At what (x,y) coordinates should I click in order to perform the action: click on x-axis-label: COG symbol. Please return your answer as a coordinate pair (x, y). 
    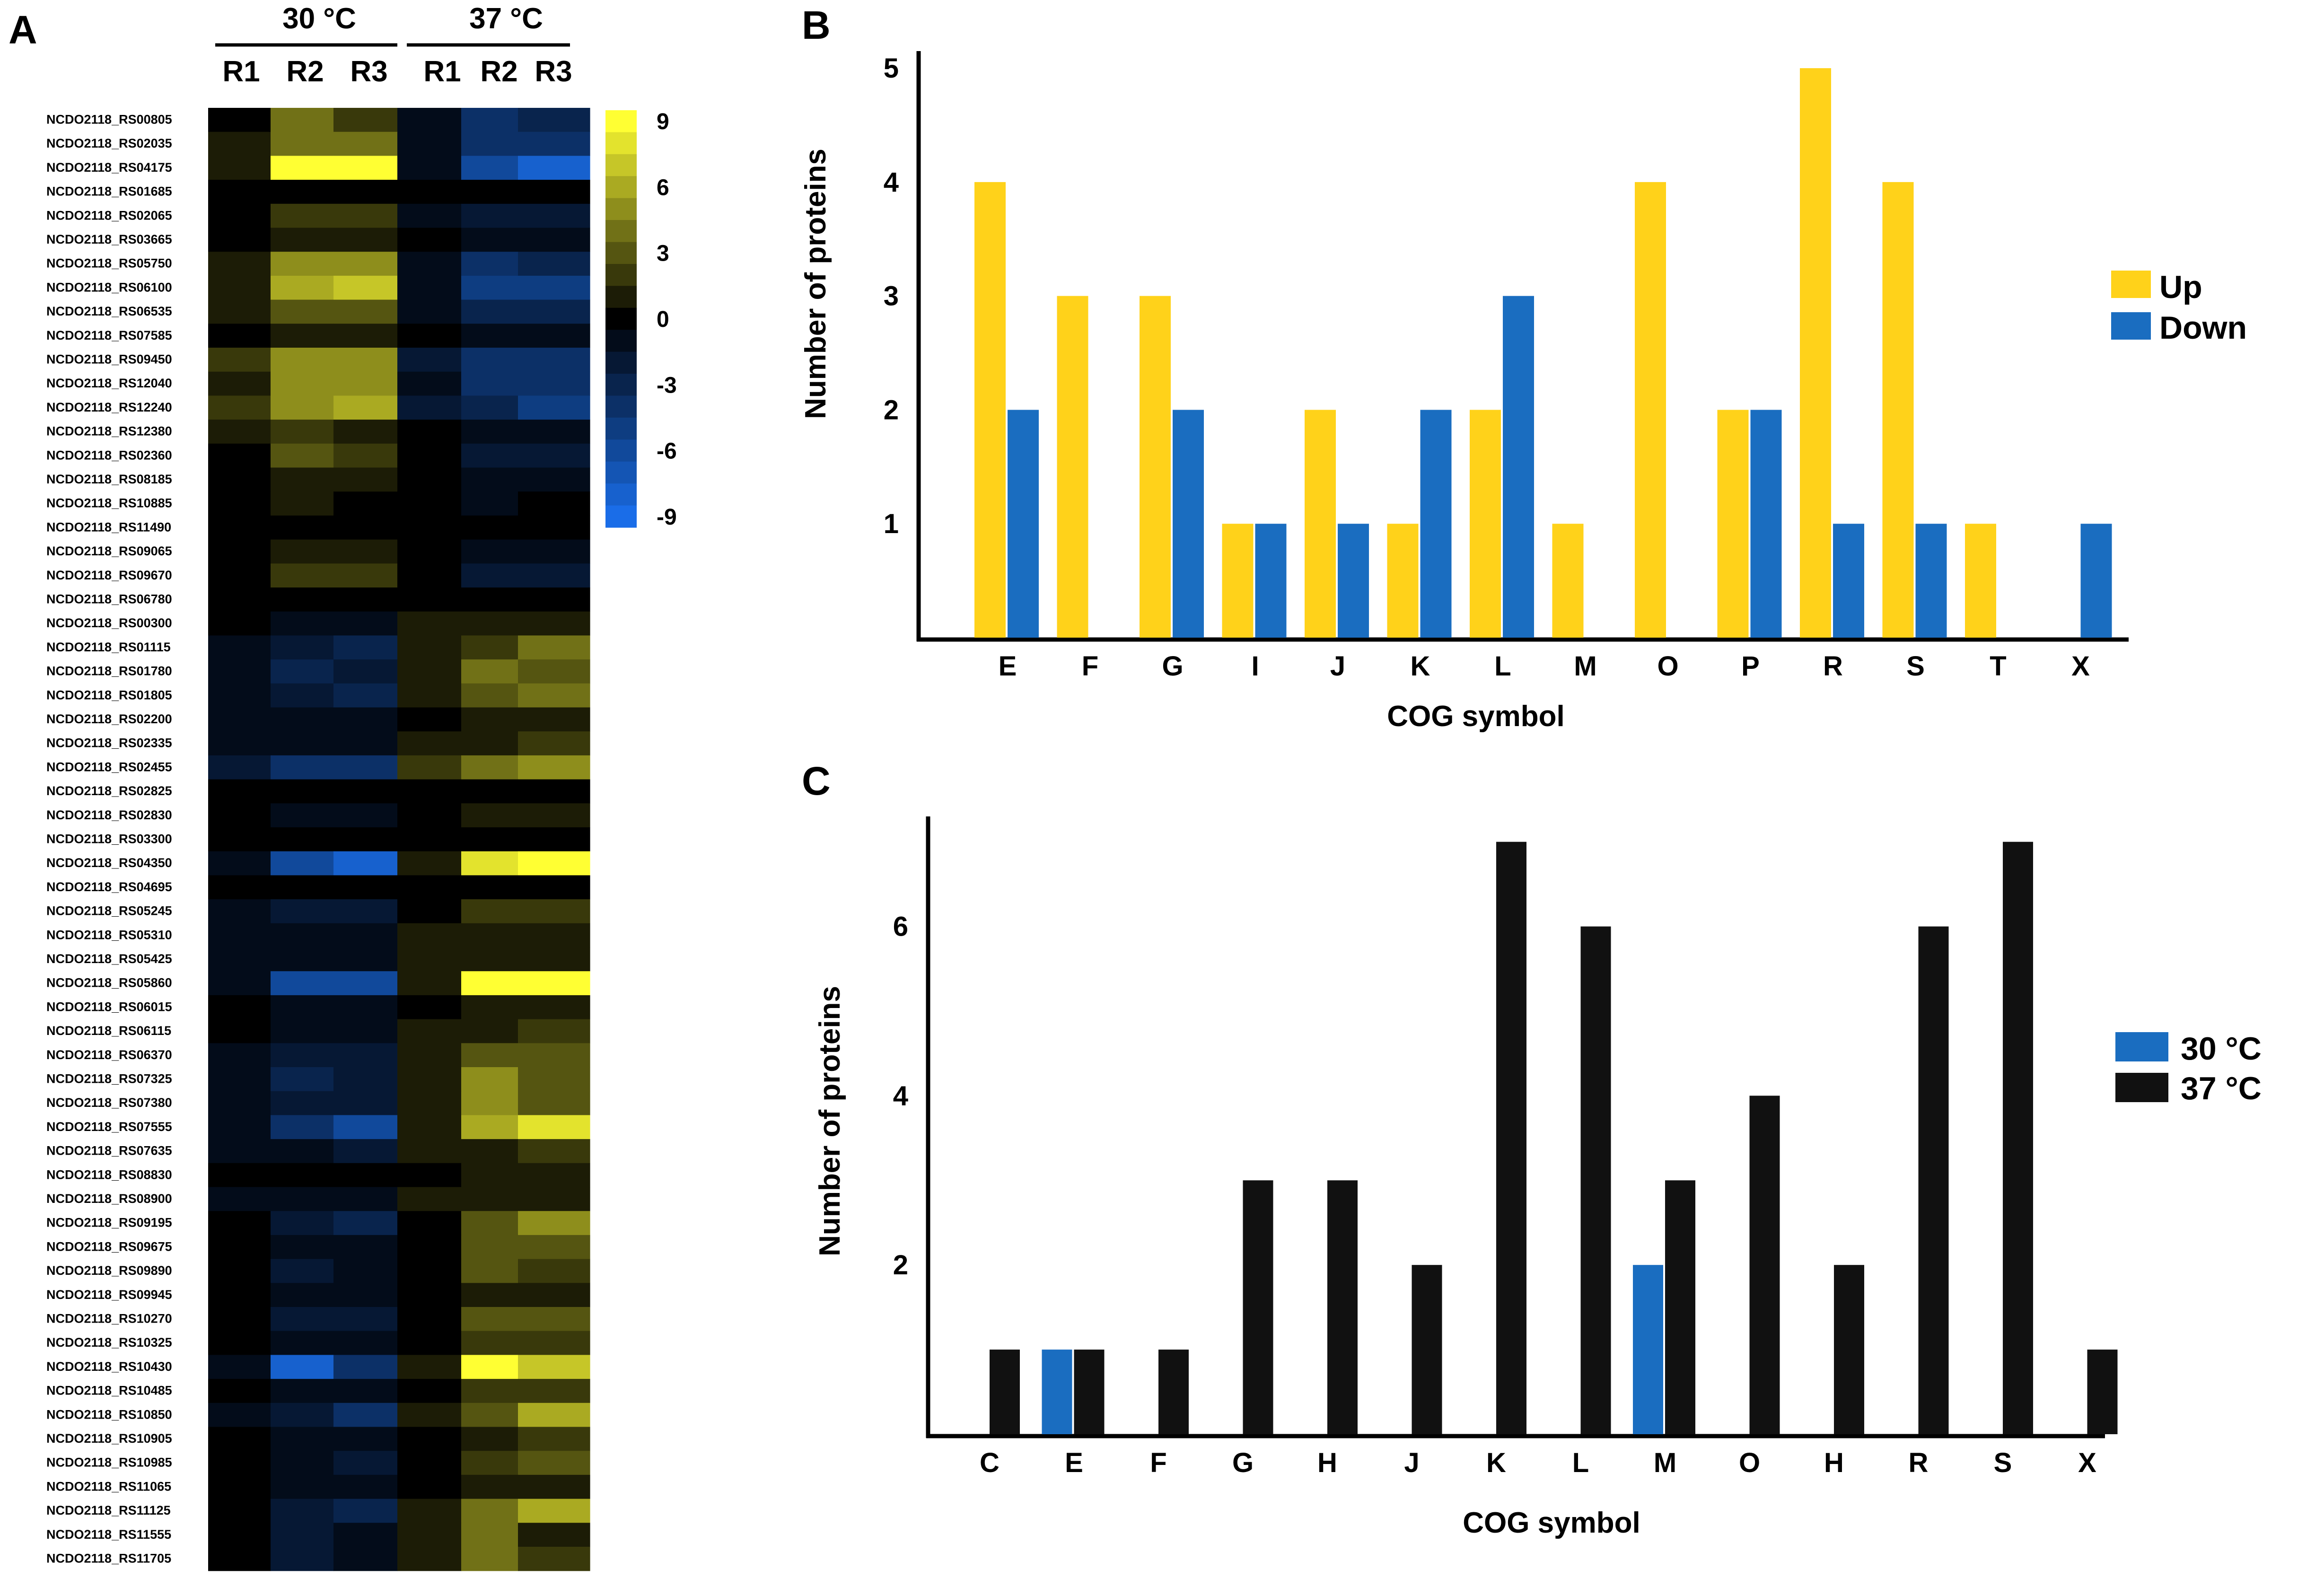
    Looking at the image, I should click on (1551, 1523).